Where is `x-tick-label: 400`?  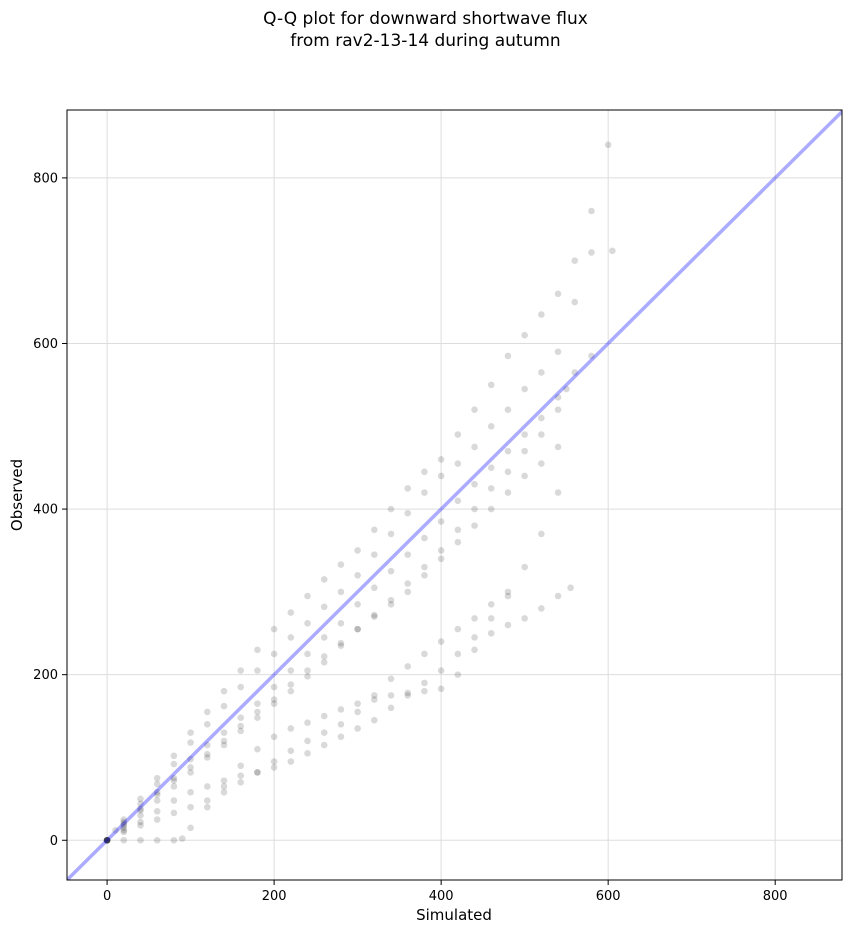 x-tick-label: 400 is located at coordinates (441, 896).